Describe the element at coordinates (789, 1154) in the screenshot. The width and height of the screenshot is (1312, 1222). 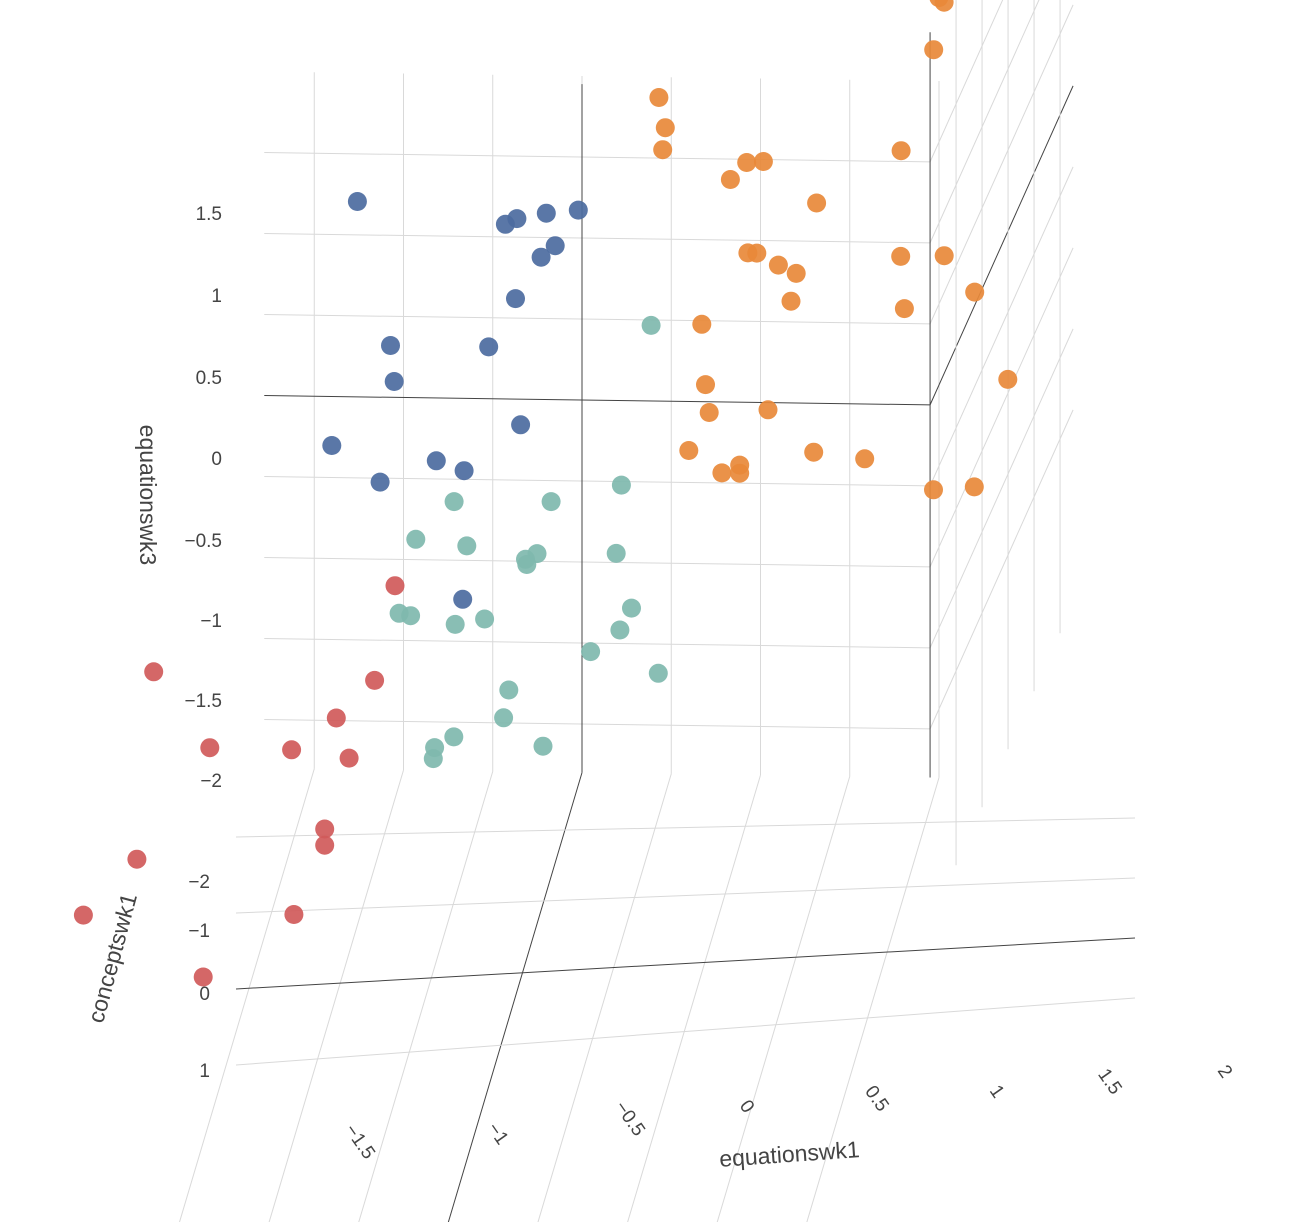
I see `x-axis-title: equationswk1` at that location.